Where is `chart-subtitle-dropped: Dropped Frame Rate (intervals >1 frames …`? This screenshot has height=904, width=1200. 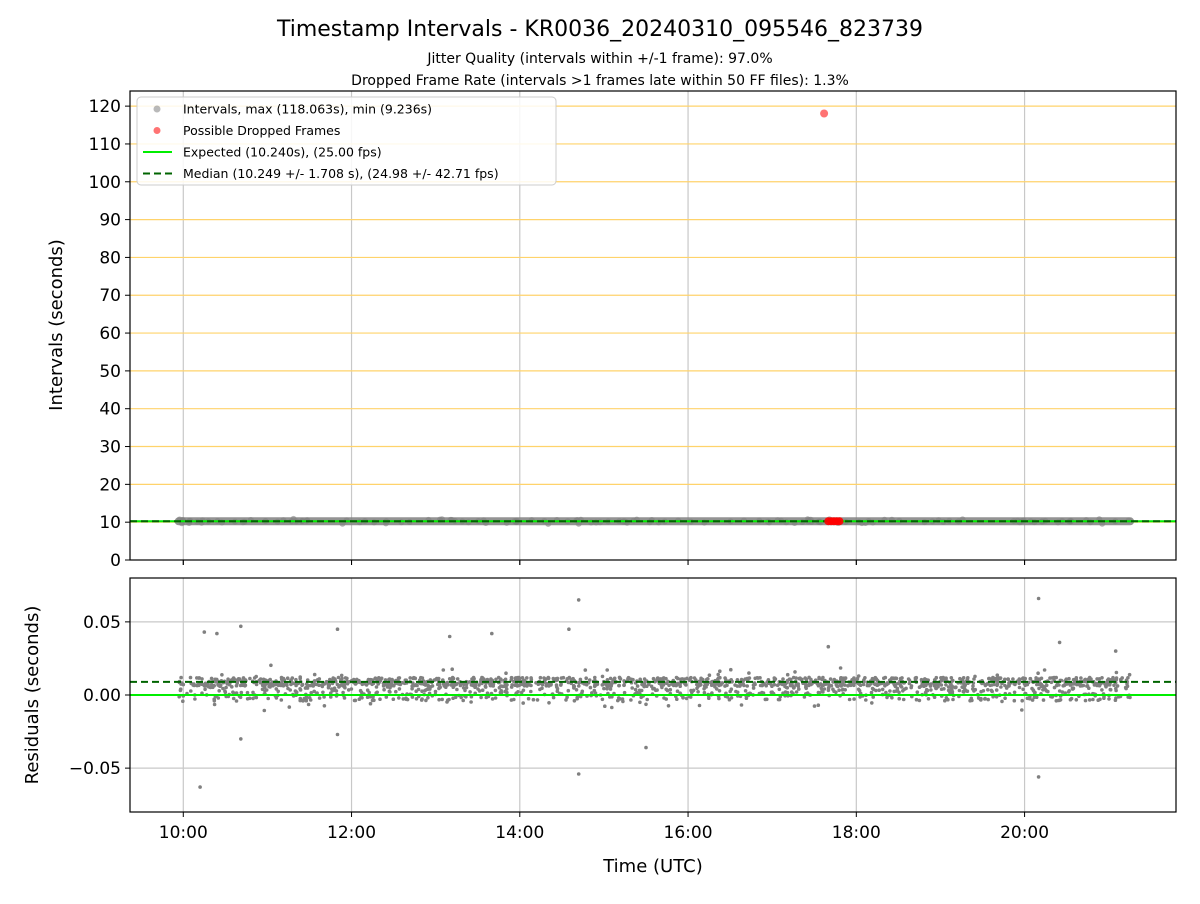 chart-subtitle-dropped: Dropped Frame Rate (intervals >1 frames … is located at coordinates (600, 81).